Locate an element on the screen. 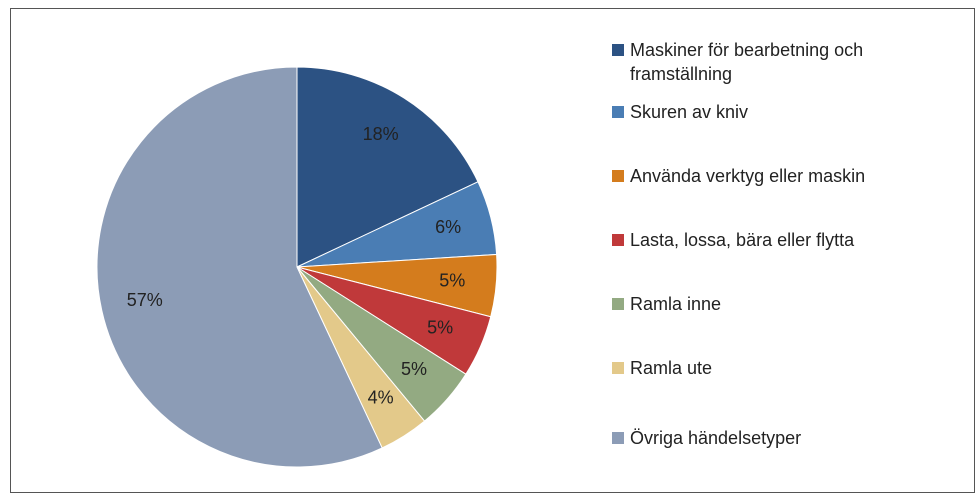 The height and width of the screenshot is (495, 977). data-label: 18% is located at coordinates (381, 134).